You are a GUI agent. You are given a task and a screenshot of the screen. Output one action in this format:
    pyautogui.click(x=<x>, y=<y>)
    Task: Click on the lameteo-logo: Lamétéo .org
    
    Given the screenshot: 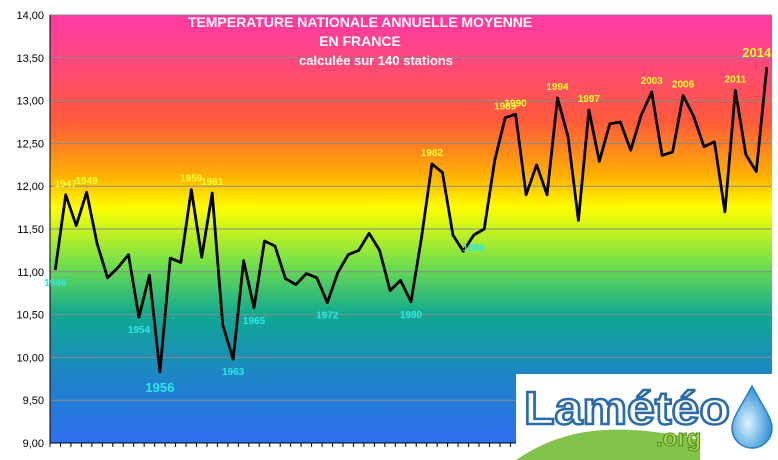 What is the action you would take?
    pyautogui.click(x=646, y=417)
    